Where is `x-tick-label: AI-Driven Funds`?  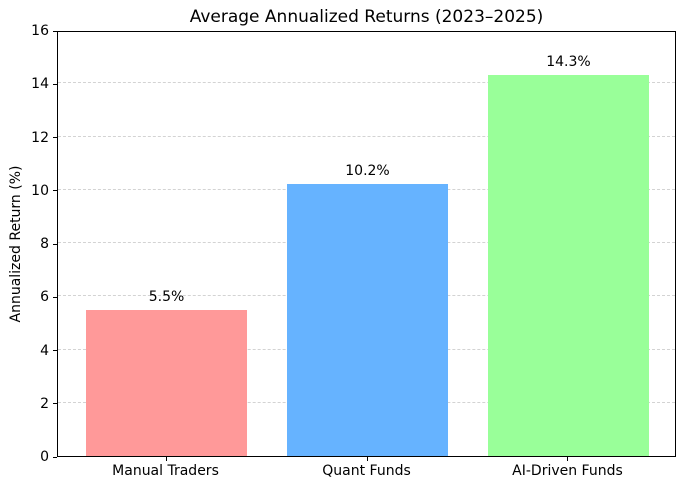 x-tick-label: AI-Driven Funds is located at coordinates (567, 471).